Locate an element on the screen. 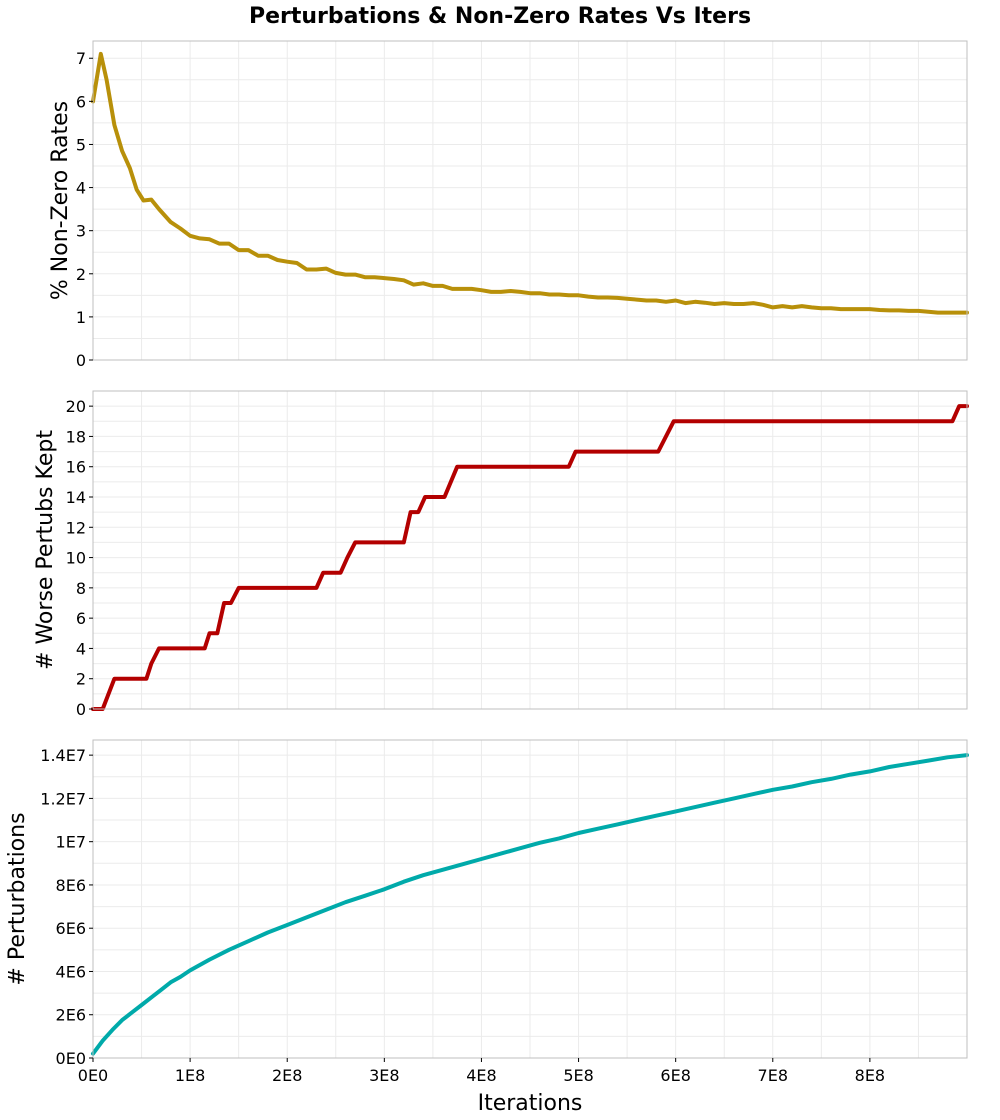 The image size is (1000, 1120). chart-title: Perturbations & Non-Zero Rates Vs Iters is located at coordinates (500, 16).